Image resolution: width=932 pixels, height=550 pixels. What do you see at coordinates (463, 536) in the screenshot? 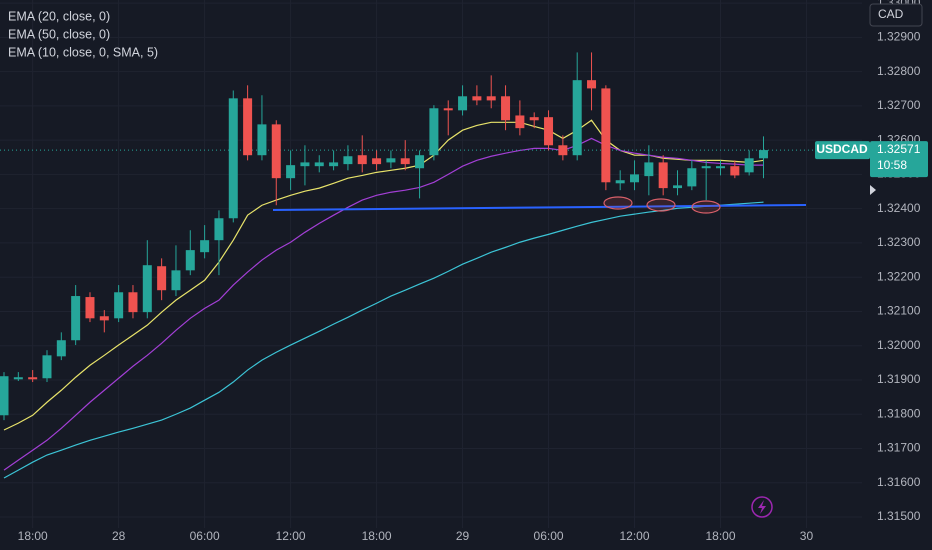
I see `x-tick-label: 29` at bounding box center [463, 536].